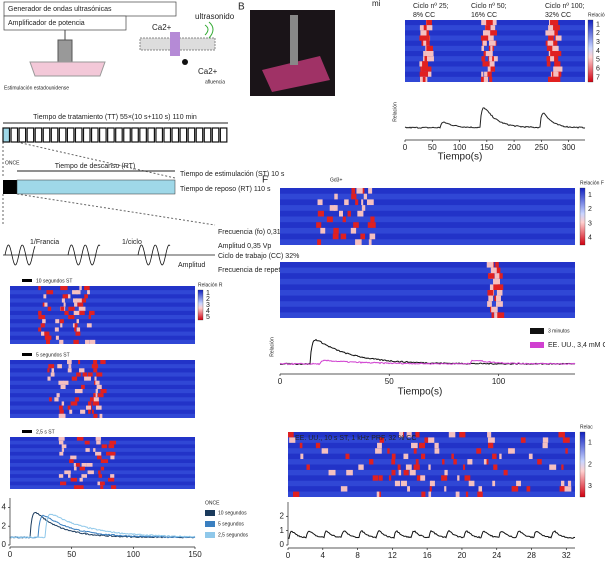 Image resolution: width=605 pixels, height=567 pixels. Describe the element at coordinates (590, 464) in the screenshot. I see `colorbar-tick-label: 2` at that location.